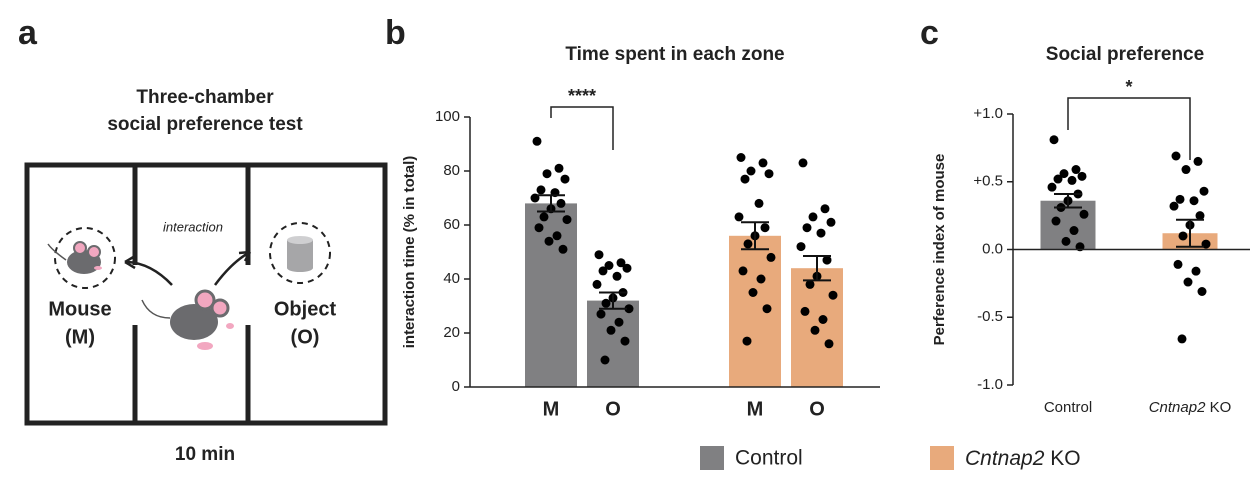 This screenshot has height=483, width=1252. Describe the element at coordinates (1129, 128) in the screenshot. I see `significance-bracket` at that location.